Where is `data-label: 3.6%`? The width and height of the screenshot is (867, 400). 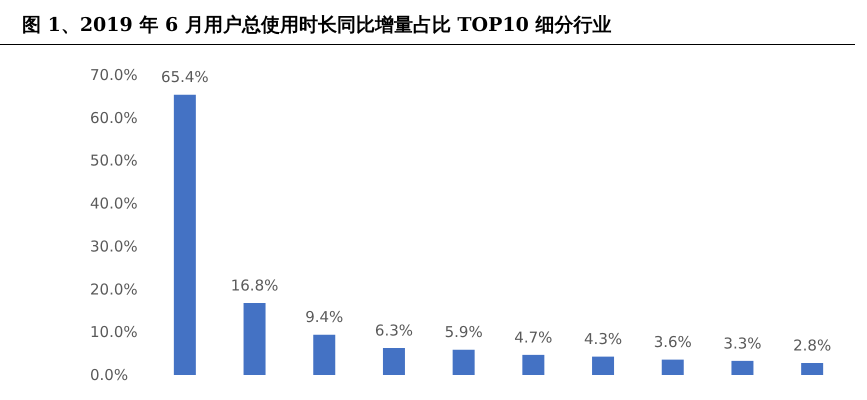
data-label: 3.6% is located at coordinates (673, 342).